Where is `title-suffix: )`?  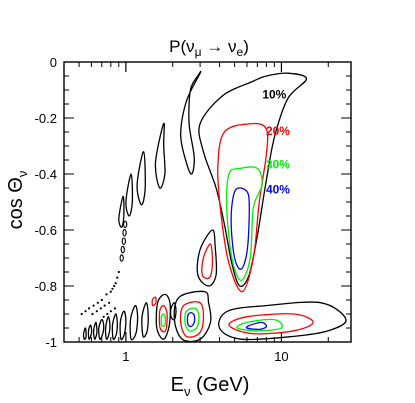 title-suffix: ) is located at coordinates (246, 46).